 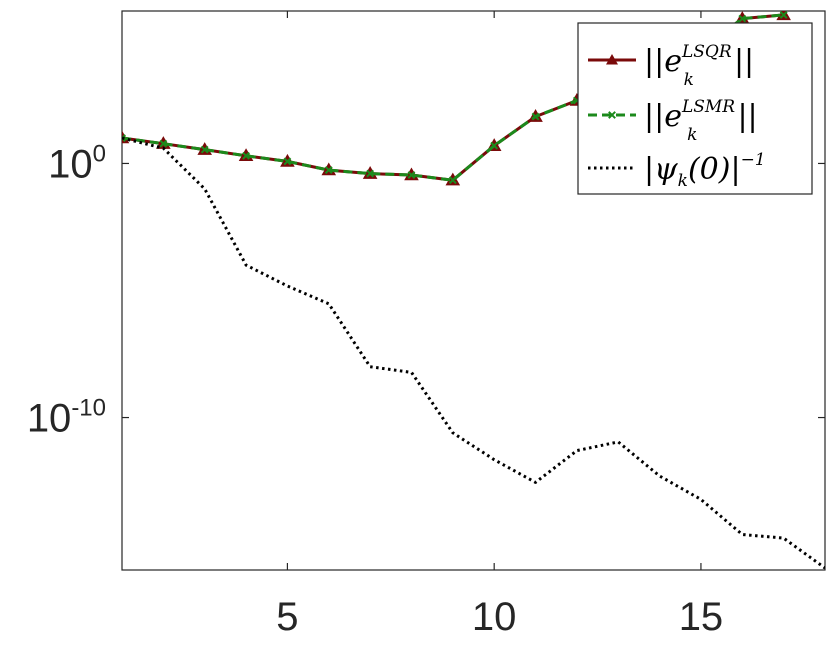 What do you see at coordinates (701, 617) in the screenshot?
I see `x-tick-label: 15` at bounding box center [701, 617].